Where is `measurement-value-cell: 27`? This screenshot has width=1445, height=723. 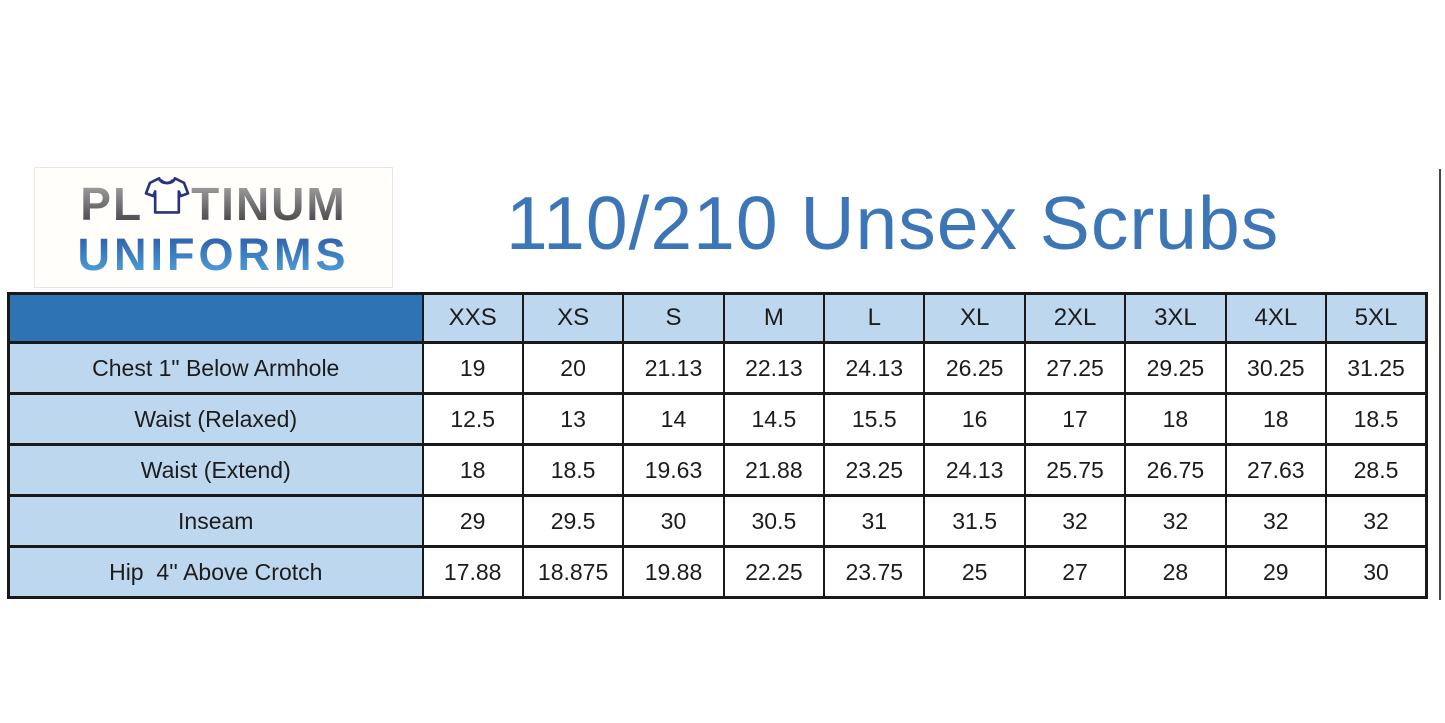
measurement-value-cell: 27 is located at coordinates (1075, 572).